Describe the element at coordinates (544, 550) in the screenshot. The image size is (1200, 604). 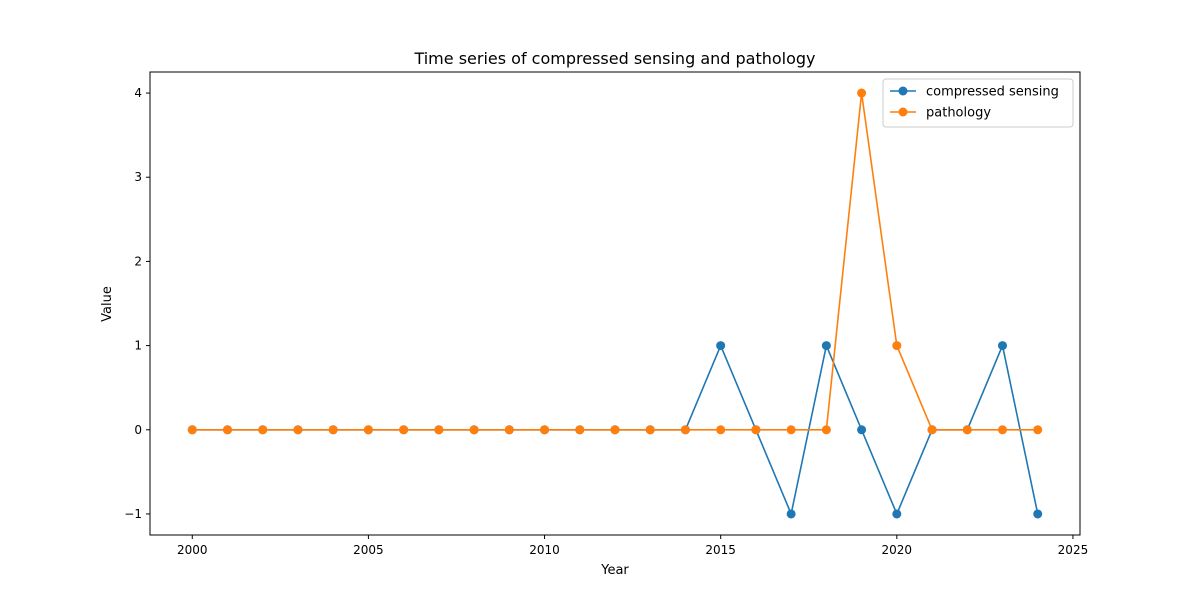
I see `x-tick-label: 2010` at that location.